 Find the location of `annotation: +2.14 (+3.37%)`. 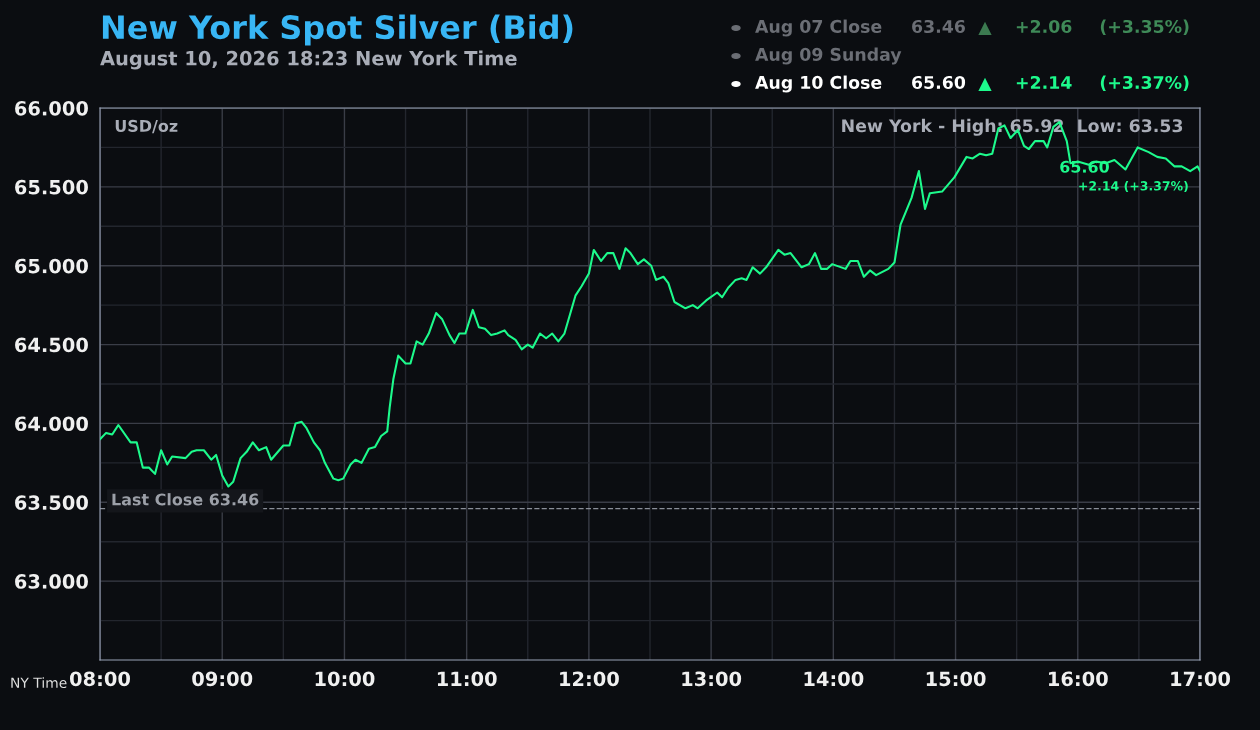

annotation: +2.14 (+3.37%) is located at coordinates (1133, 186).